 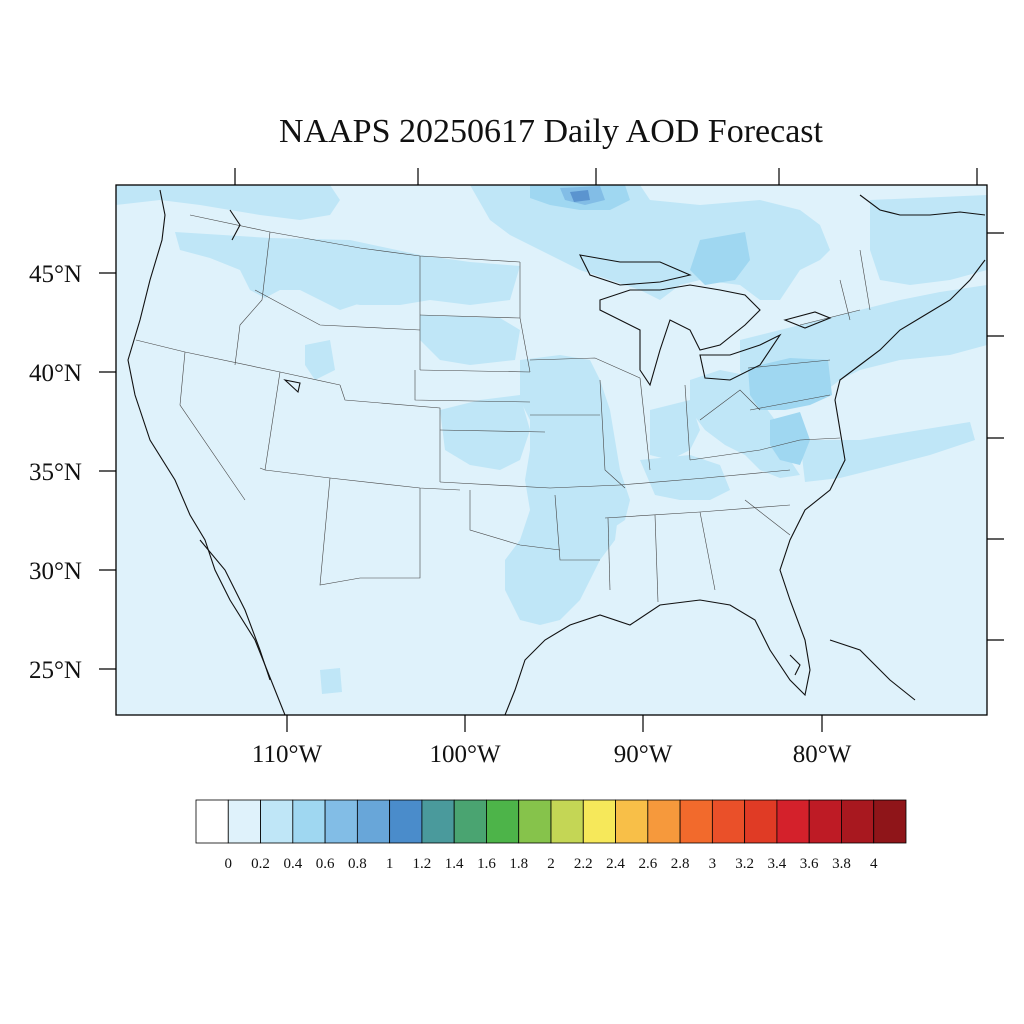 I want to click on colorbar-tick-label: 2, so click(x=551, y=864).